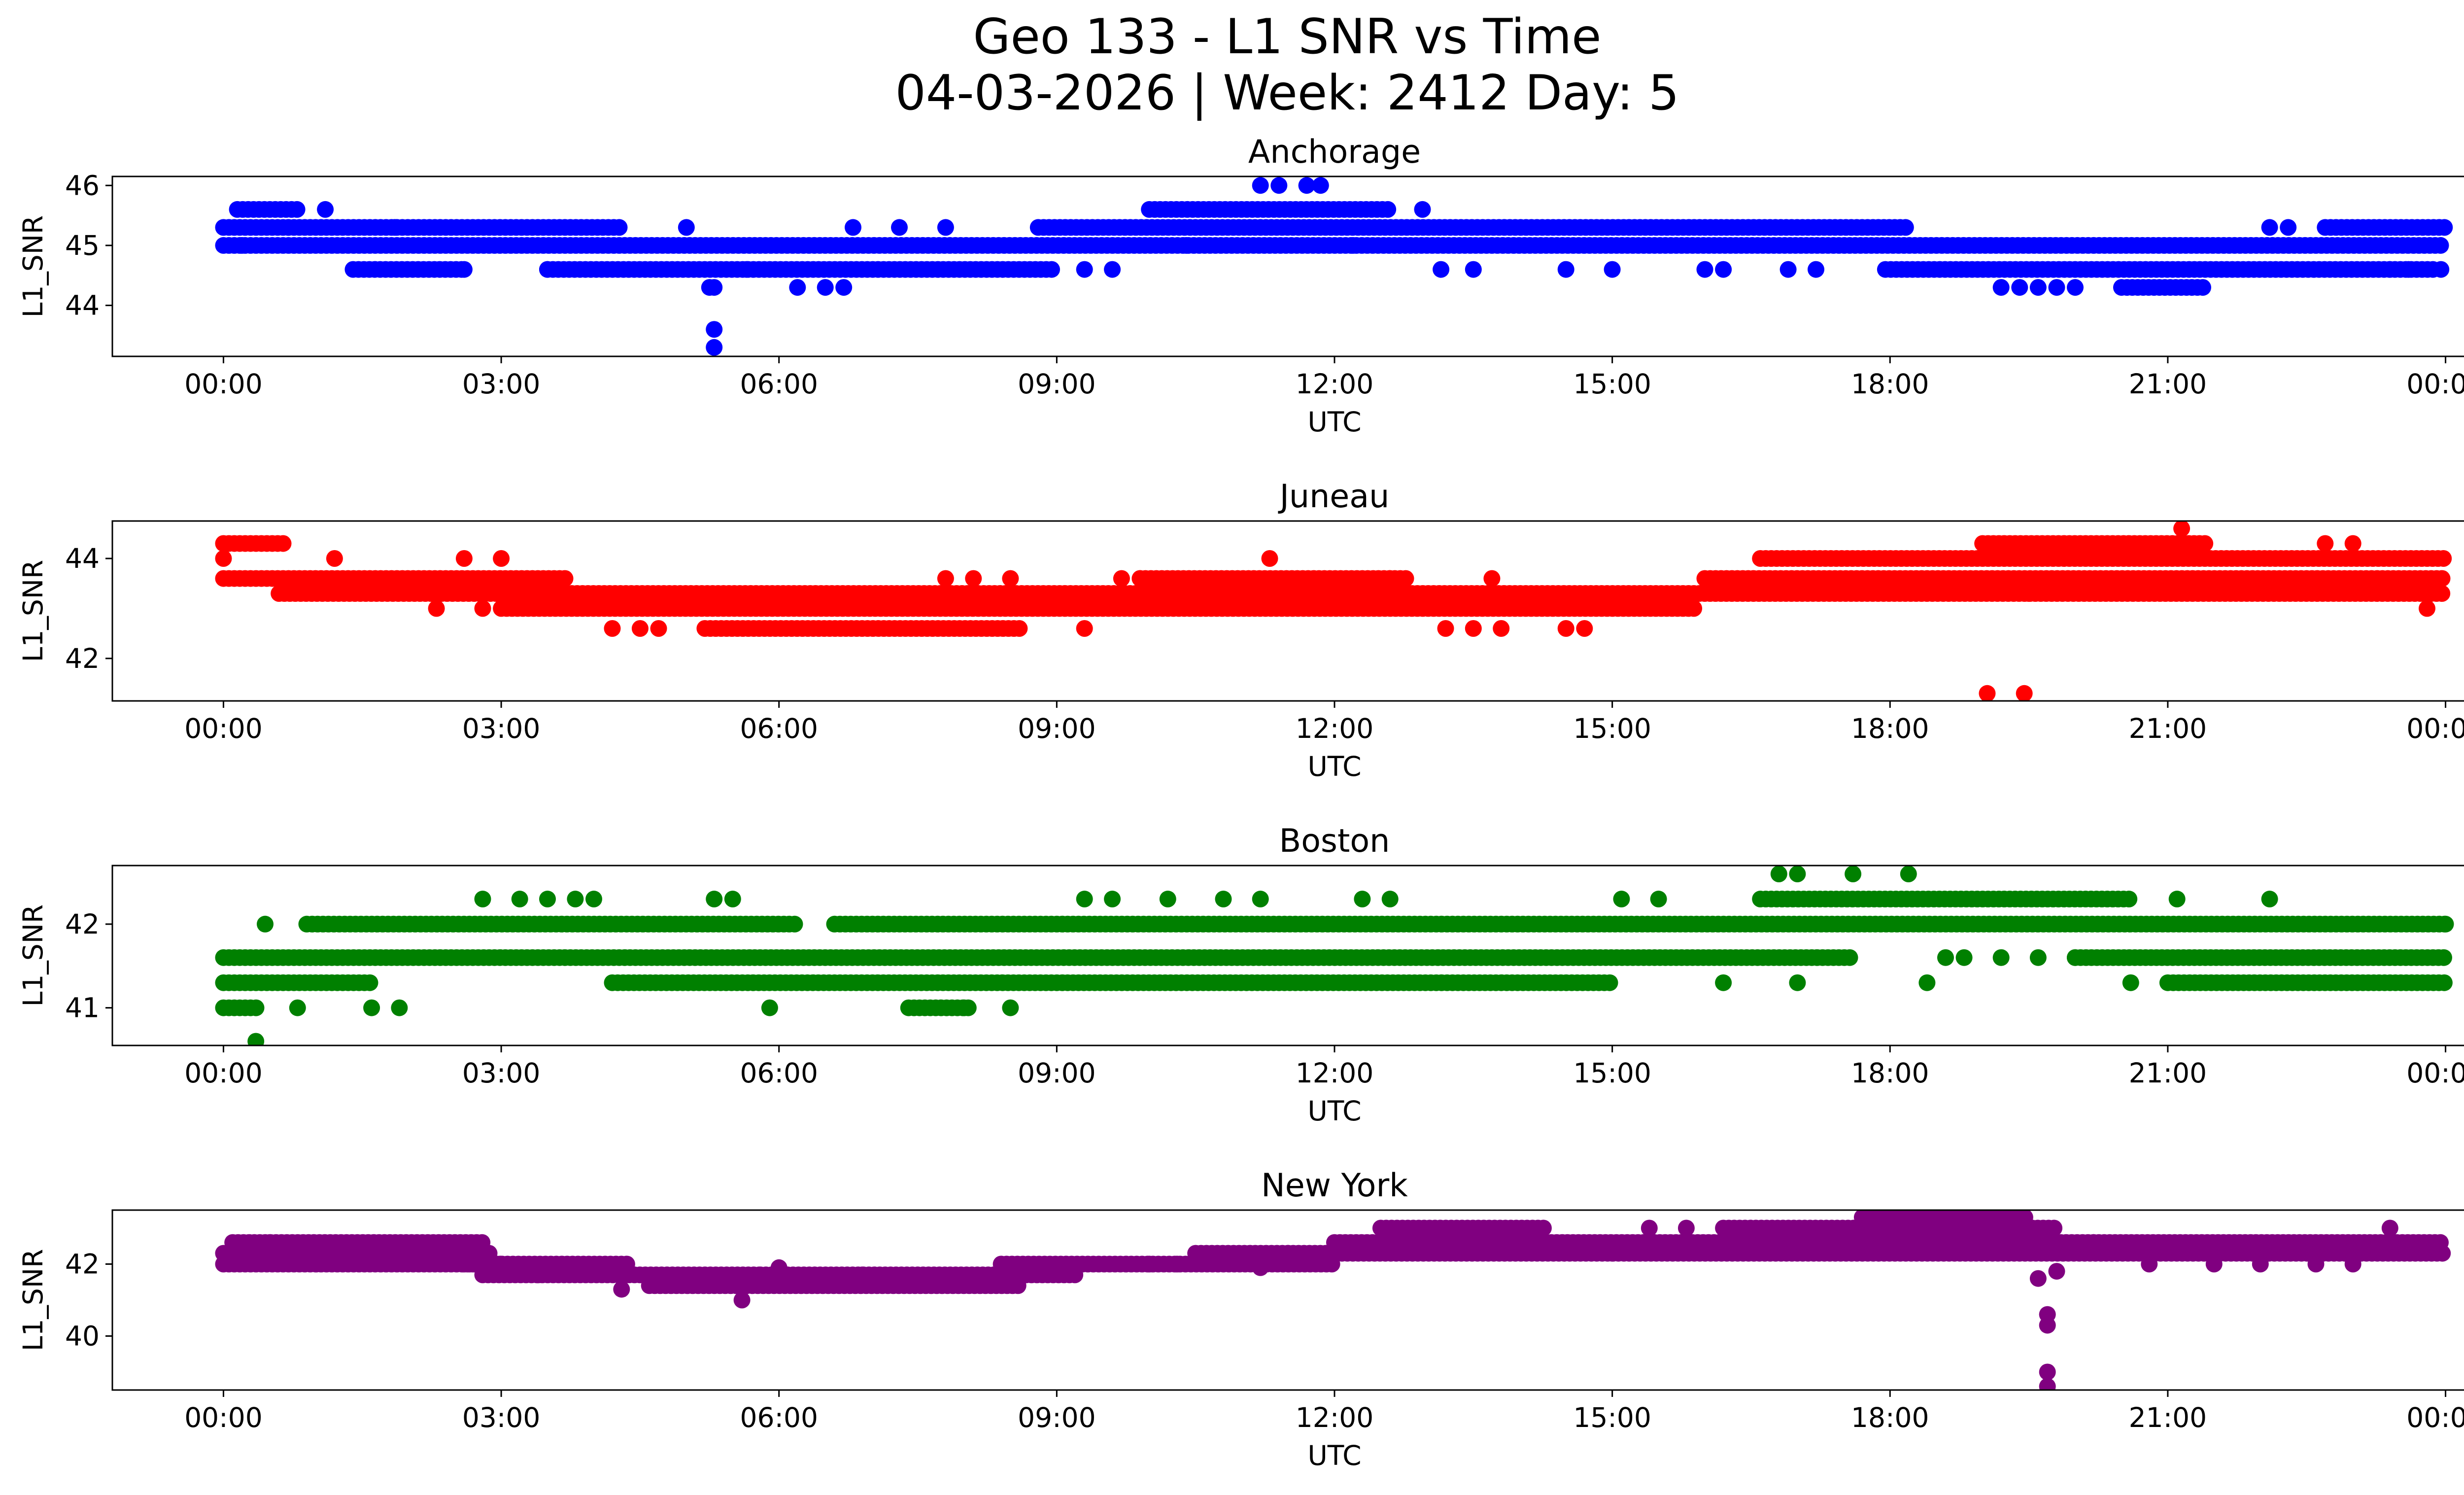 The width and height of the screenshot is (2464, 1495). I want to click on subplot-title: Juneau, so click(1334, 496).